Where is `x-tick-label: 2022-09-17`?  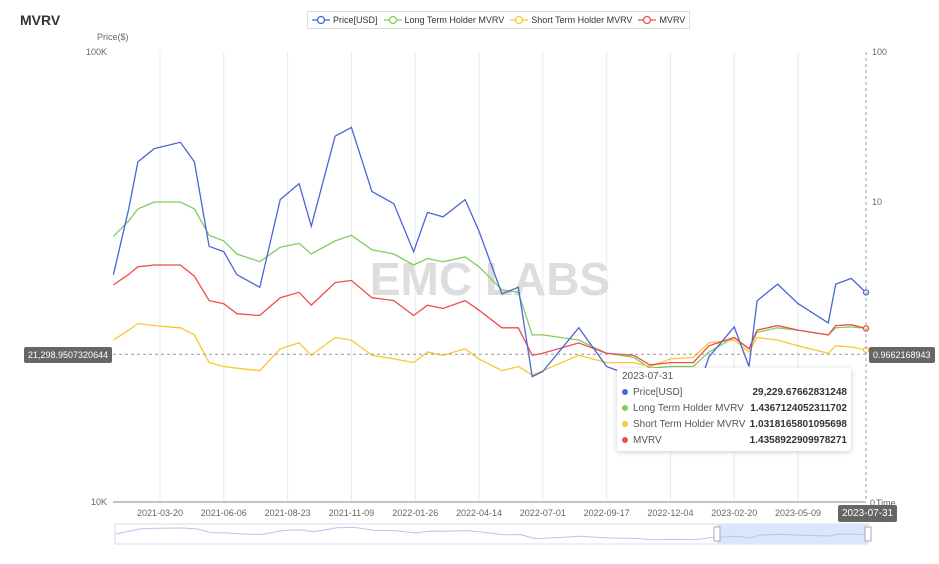
x-tick-label: 2022-09-17 is located at coordinates (607, 513).